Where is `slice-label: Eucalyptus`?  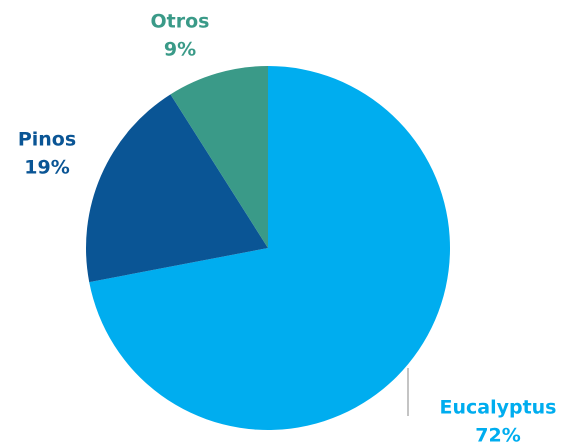 slice-label: Eucalyptus is located at coordinates (497, 408).